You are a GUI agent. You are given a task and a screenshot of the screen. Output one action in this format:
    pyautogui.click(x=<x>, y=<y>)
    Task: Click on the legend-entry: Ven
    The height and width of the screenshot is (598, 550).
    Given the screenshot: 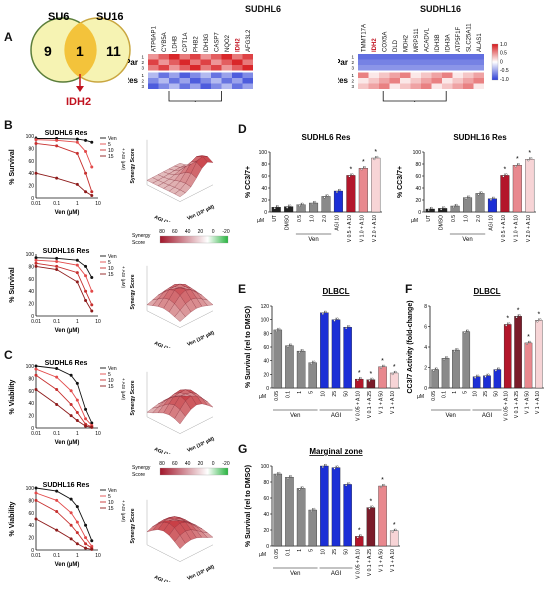 What is the action you would take?
    pyautogui.click(x=112, y=257)
    